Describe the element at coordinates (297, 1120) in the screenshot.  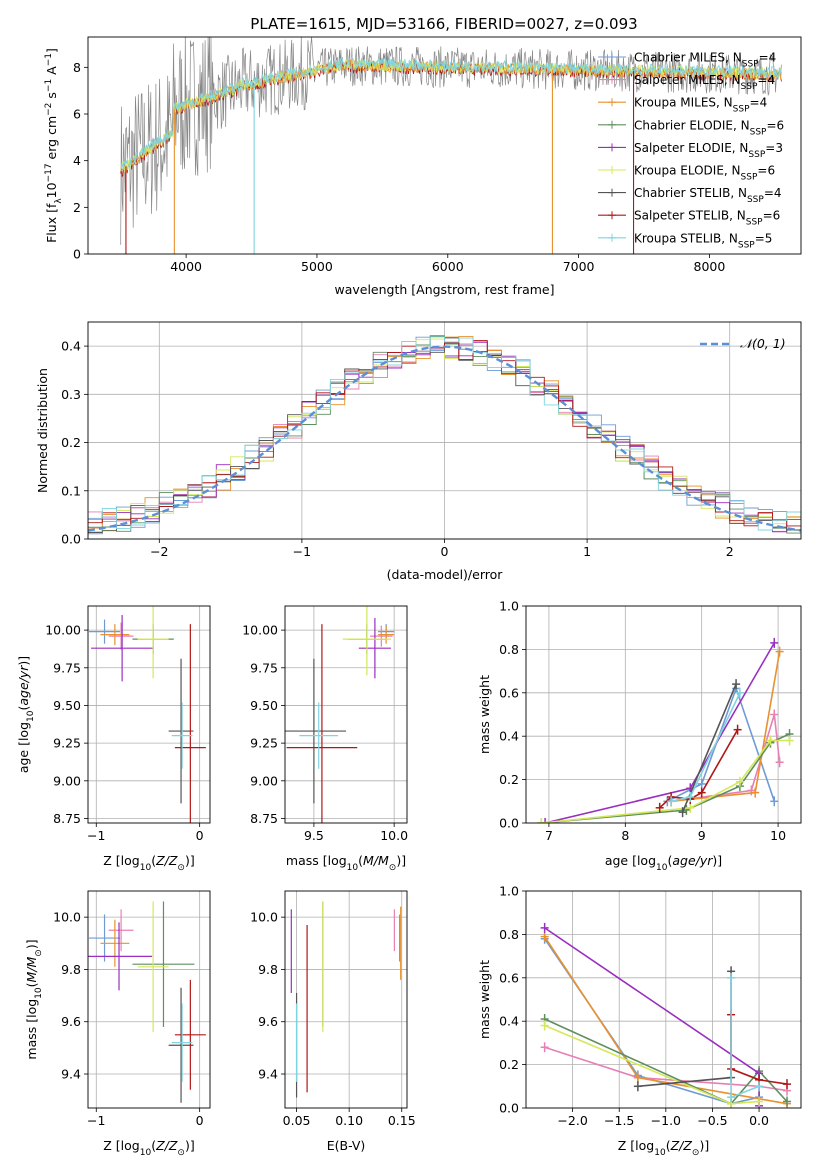
I see `x-tick-label: 0.05` at that location.